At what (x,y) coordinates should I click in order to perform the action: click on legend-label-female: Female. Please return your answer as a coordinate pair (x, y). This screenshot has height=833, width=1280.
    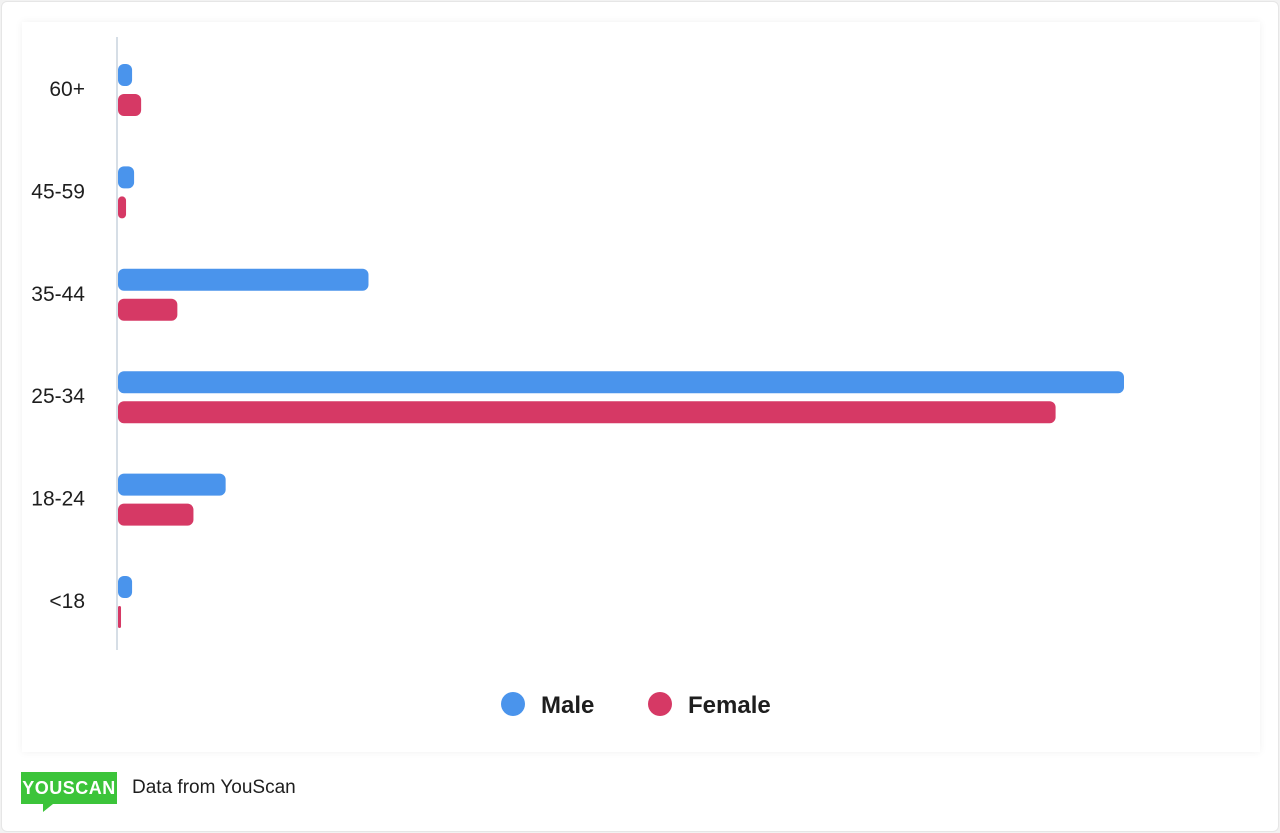
    Looking at the image, I should click on (729, 705).